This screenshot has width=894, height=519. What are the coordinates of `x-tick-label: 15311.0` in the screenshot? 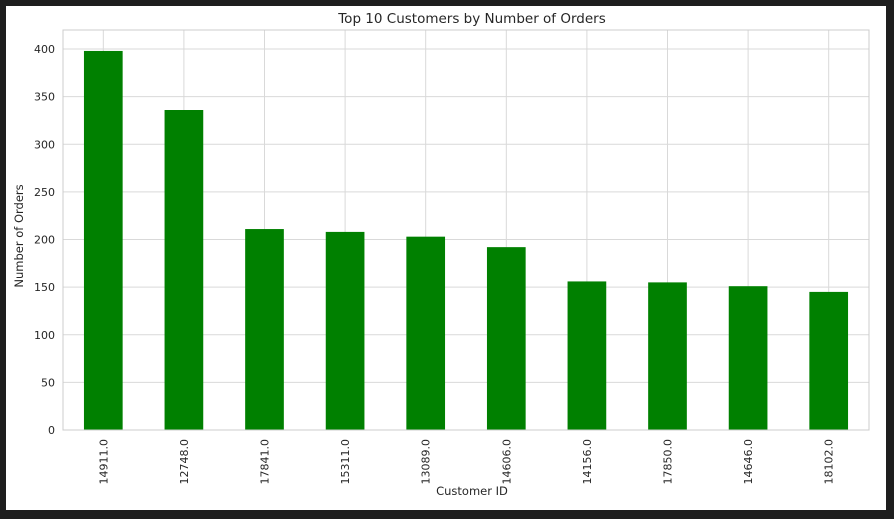 It's located at (345, 462).